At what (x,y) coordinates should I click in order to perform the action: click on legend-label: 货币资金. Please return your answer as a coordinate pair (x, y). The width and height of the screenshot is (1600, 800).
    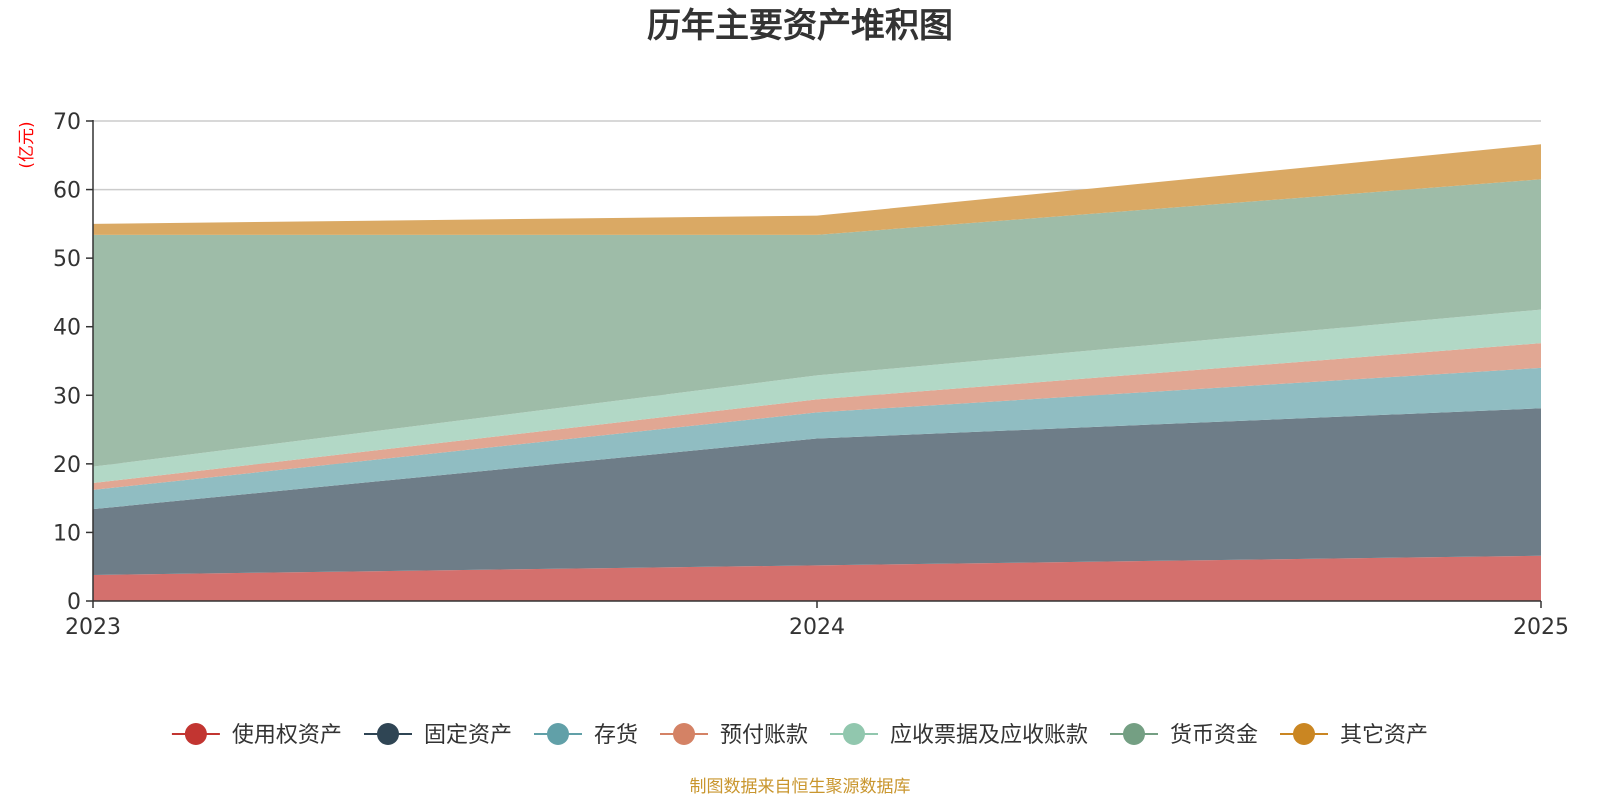
    Looking at the image, I should click on (1214, 735).